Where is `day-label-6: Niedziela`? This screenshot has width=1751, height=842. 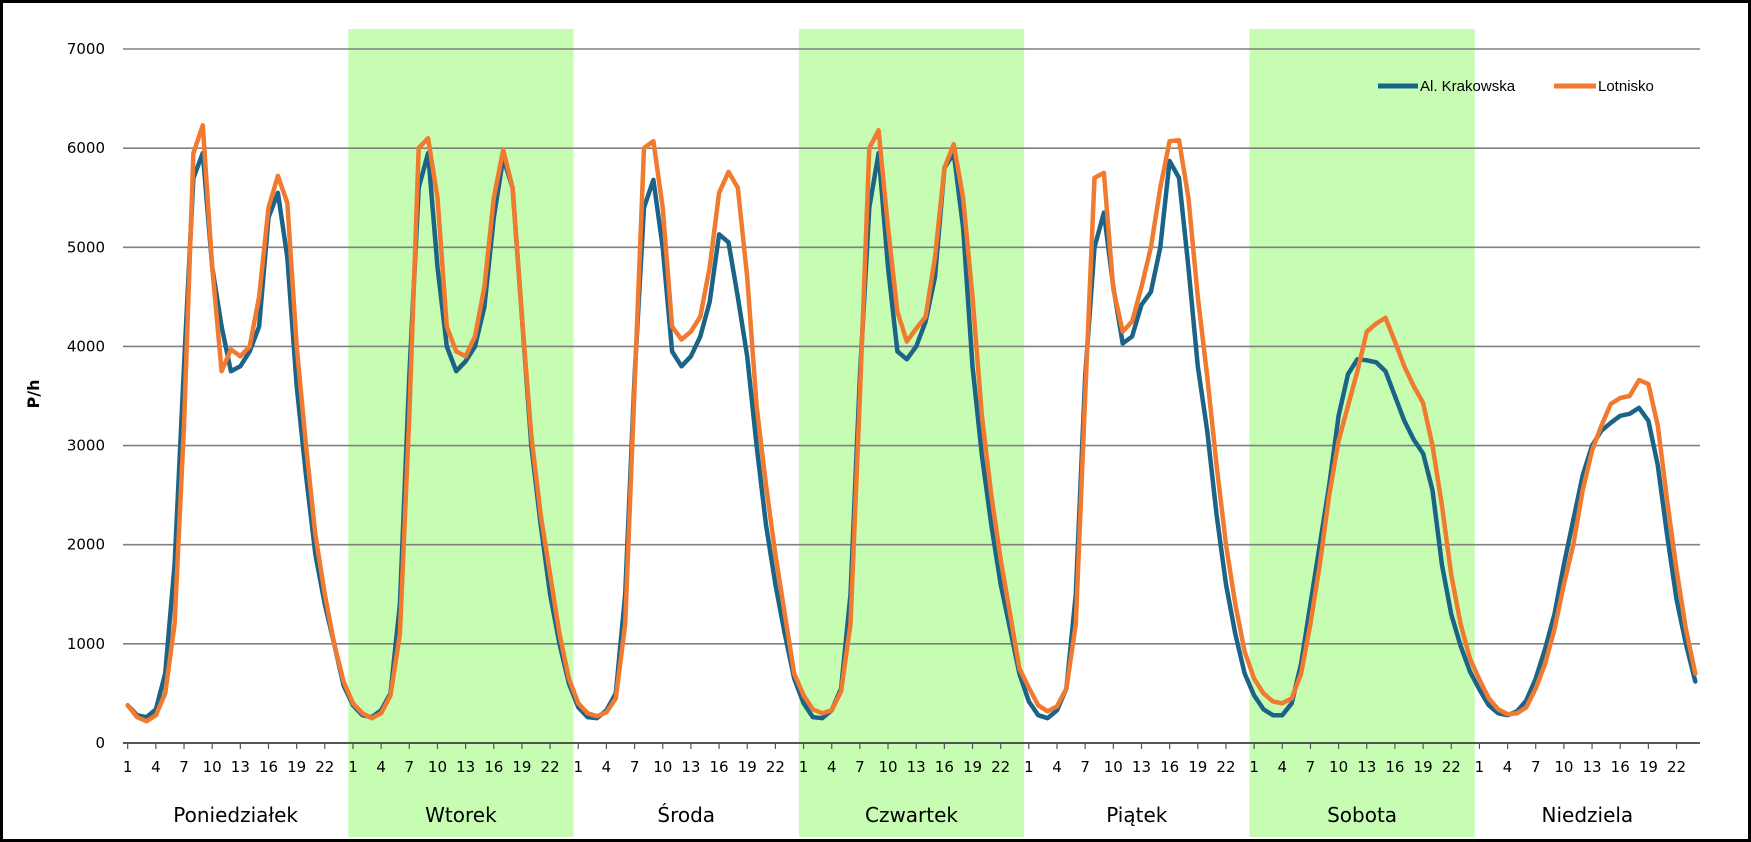 day-label-6: Niedziela is located at coordinates (1588, 815).